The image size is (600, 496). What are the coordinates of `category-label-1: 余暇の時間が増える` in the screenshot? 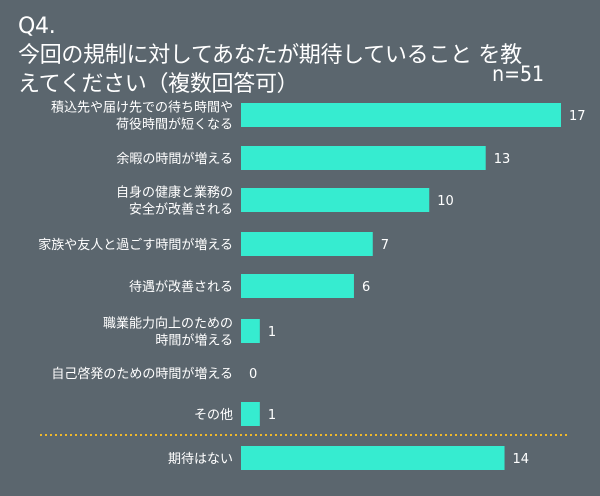 It's located at (174, 159).